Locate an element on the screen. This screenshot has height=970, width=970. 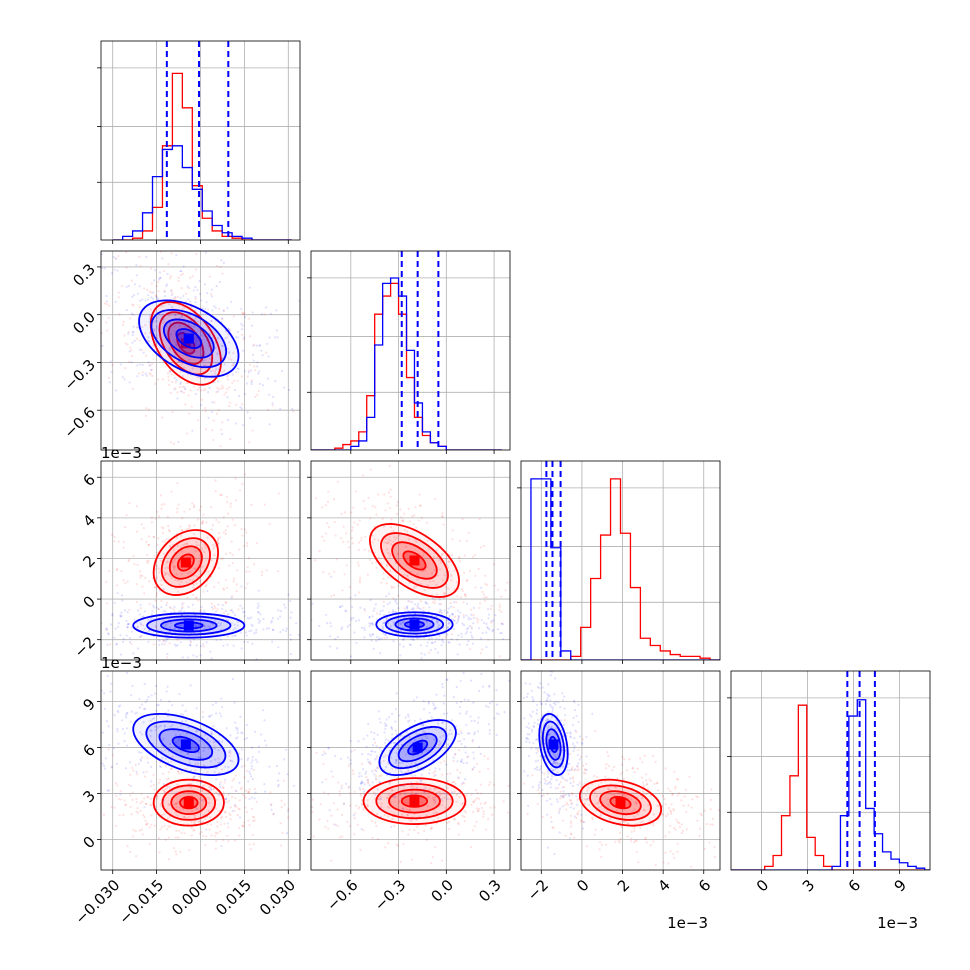
y-tick-label: 4 is located at coordinates (89, 520).